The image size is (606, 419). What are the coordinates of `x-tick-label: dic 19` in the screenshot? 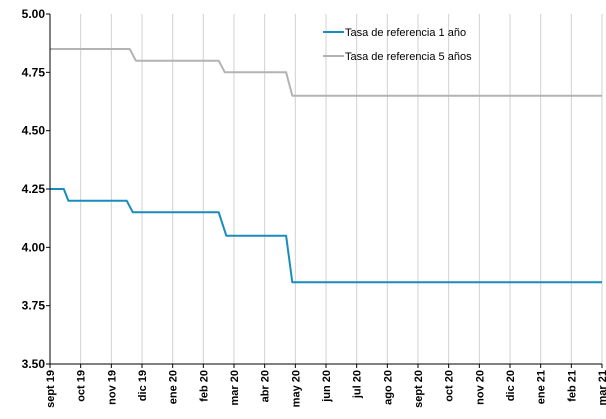 It's located at (143, 385).